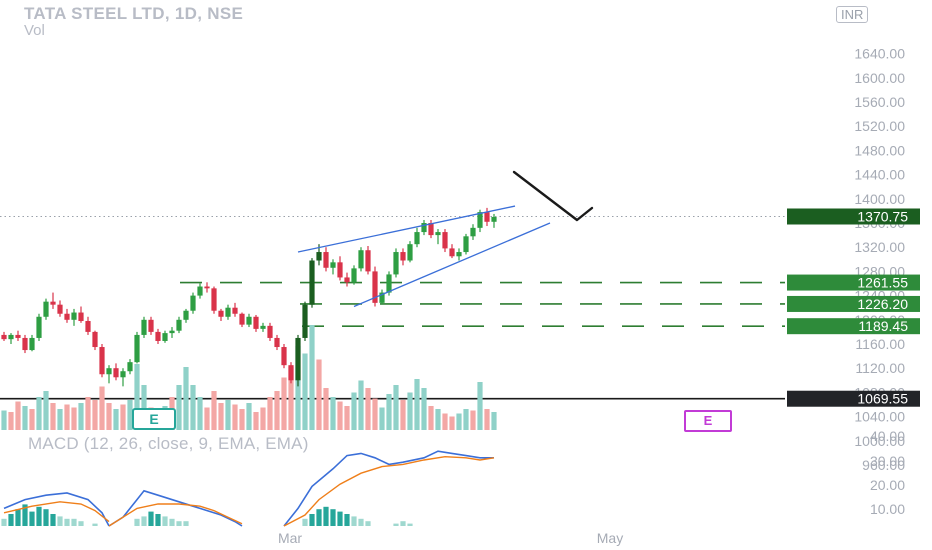 The height and width of the screenshot is (550, 932). I want to click on support-price-label: 1069.55, so click(882, 399).